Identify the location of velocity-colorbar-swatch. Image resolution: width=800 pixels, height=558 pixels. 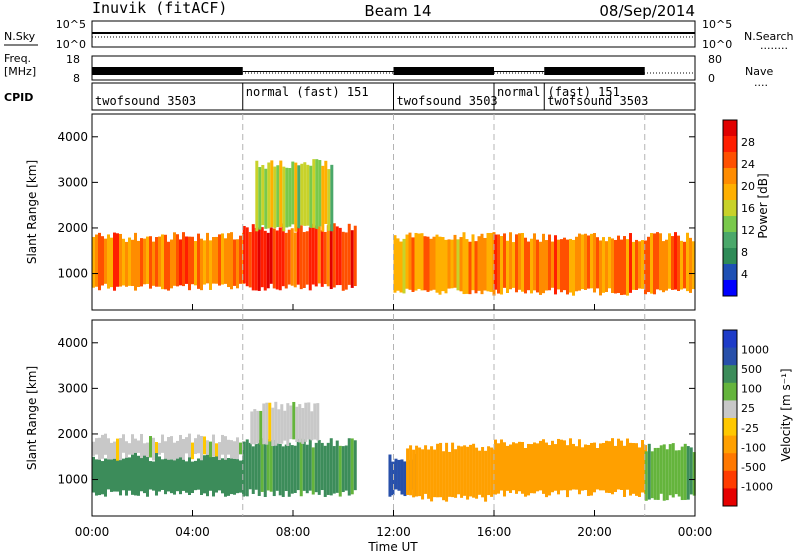
(730, 409).